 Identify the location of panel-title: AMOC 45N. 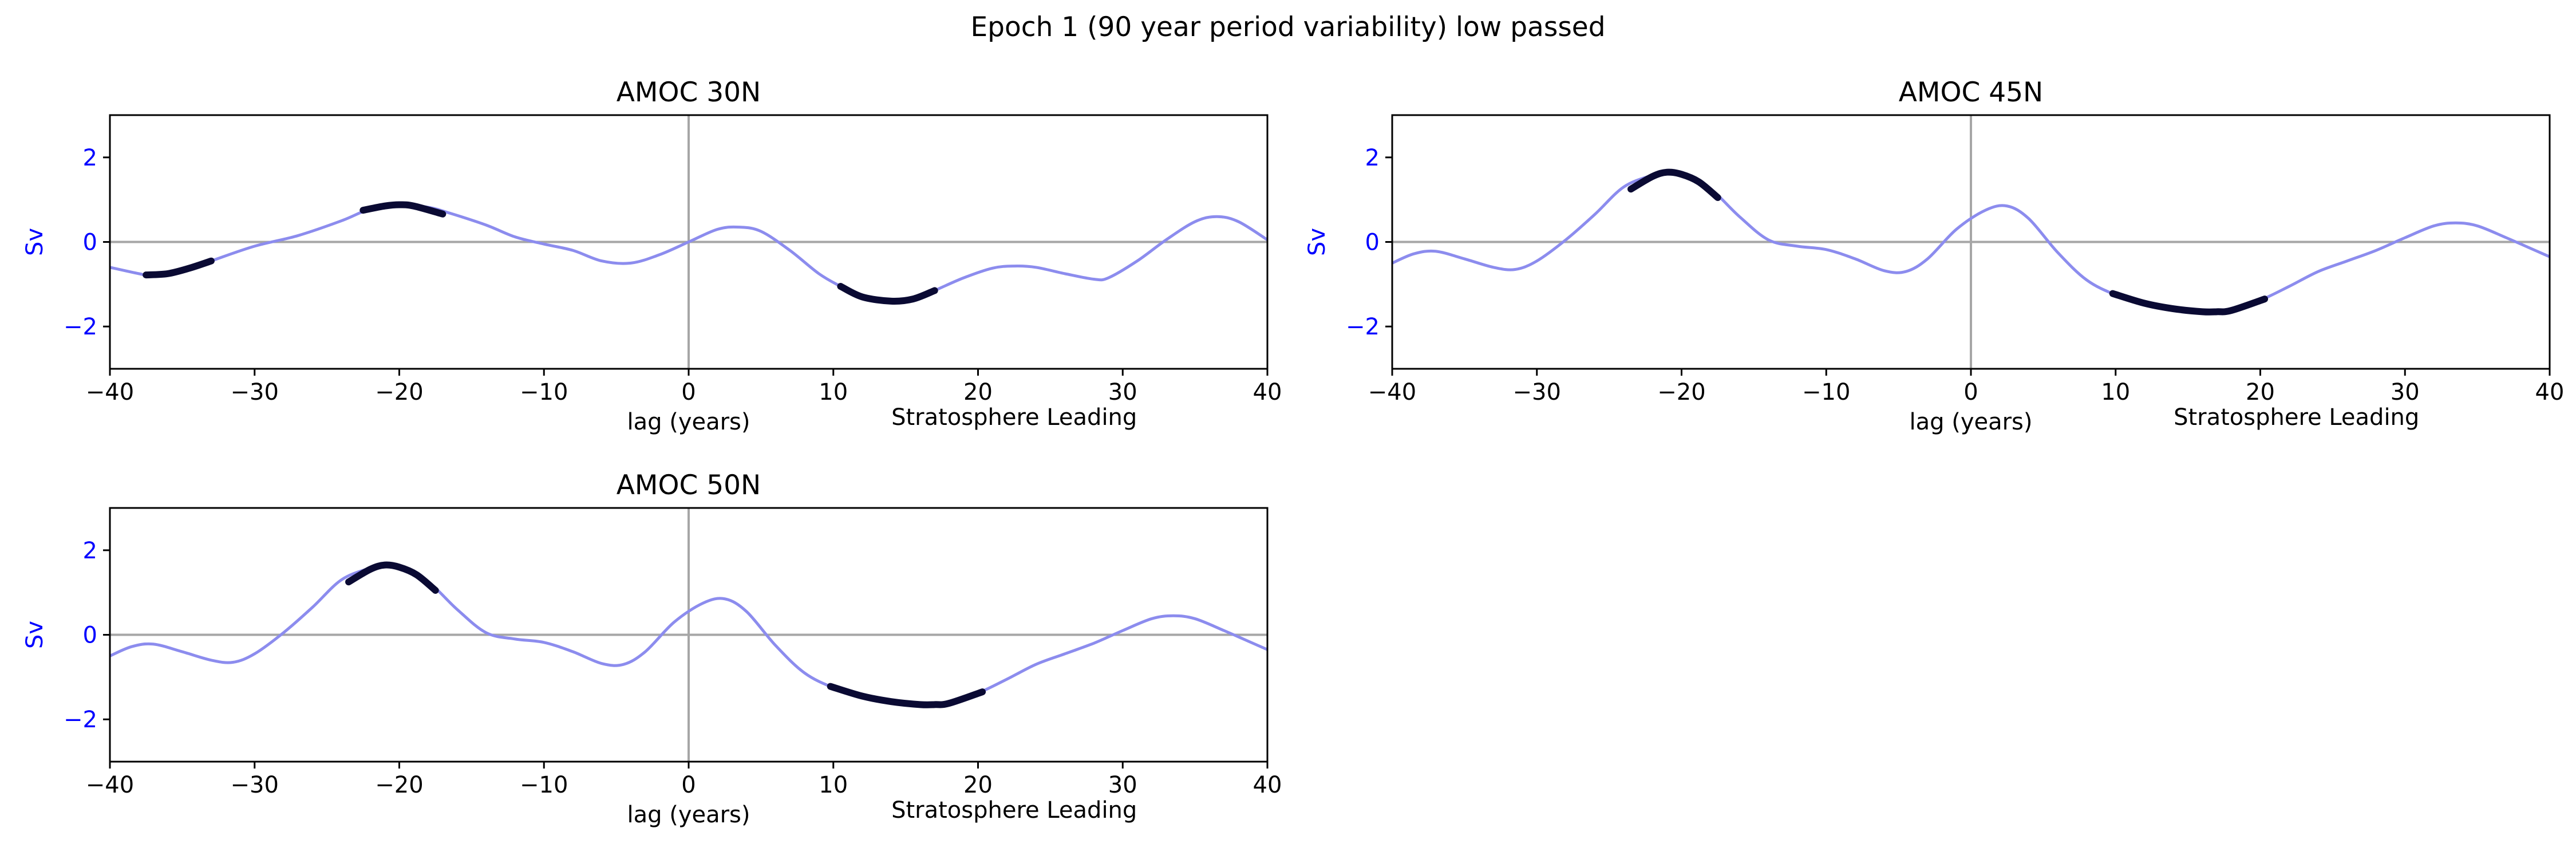
(1971, 92).